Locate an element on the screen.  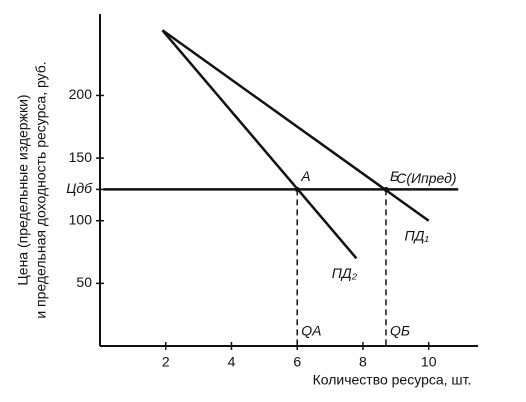
x-tick-label: 4 is located at coordinates (232, 362).